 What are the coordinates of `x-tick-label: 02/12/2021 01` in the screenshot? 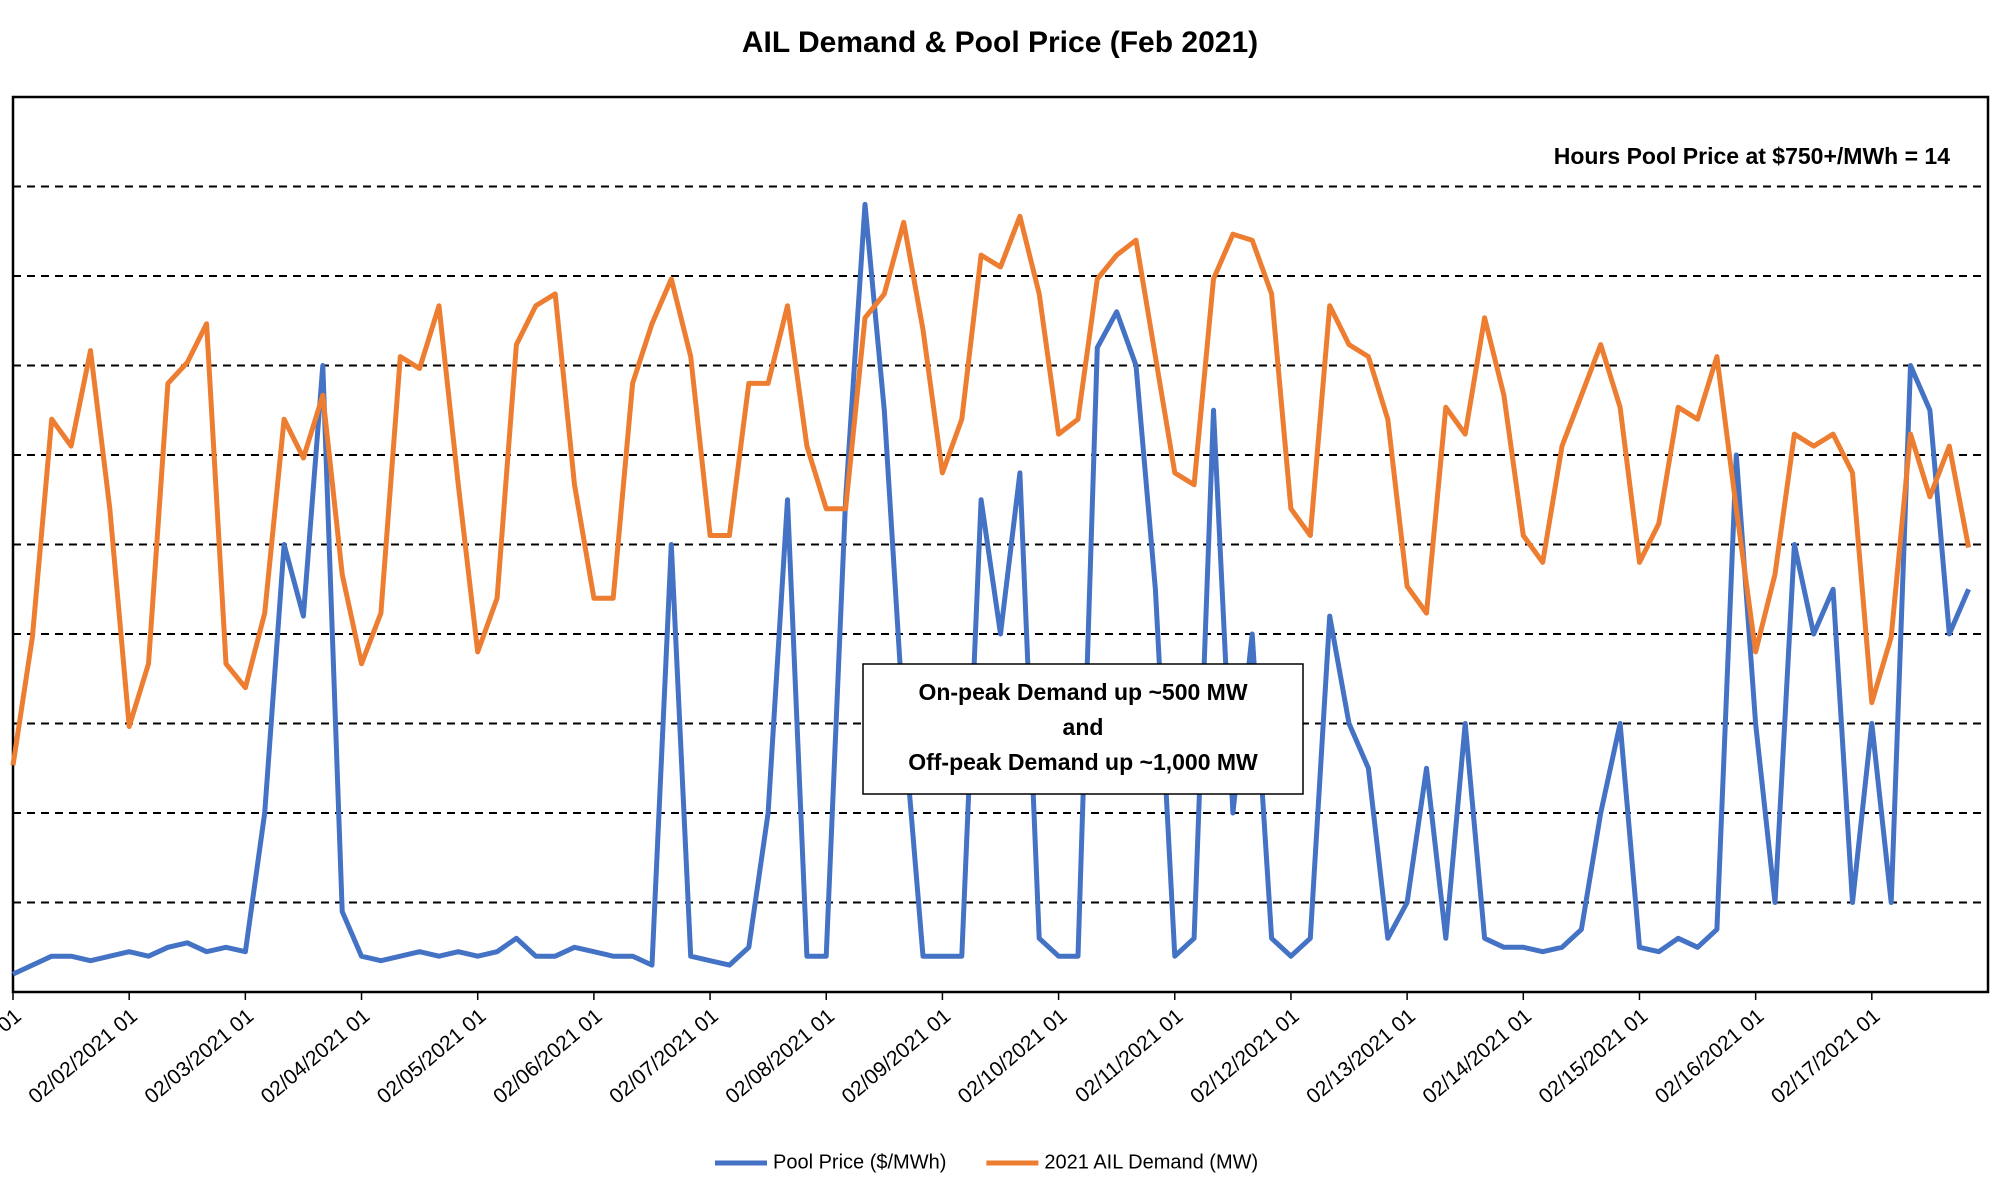 It's located at (1245, 1056).